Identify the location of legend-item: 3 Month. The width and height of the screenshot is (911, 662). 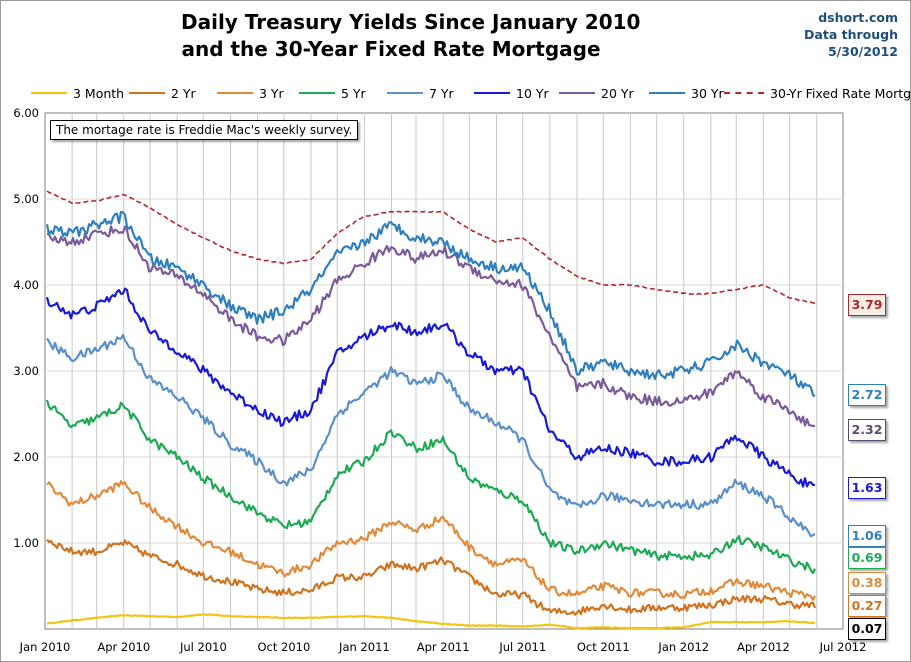
(77, 93).